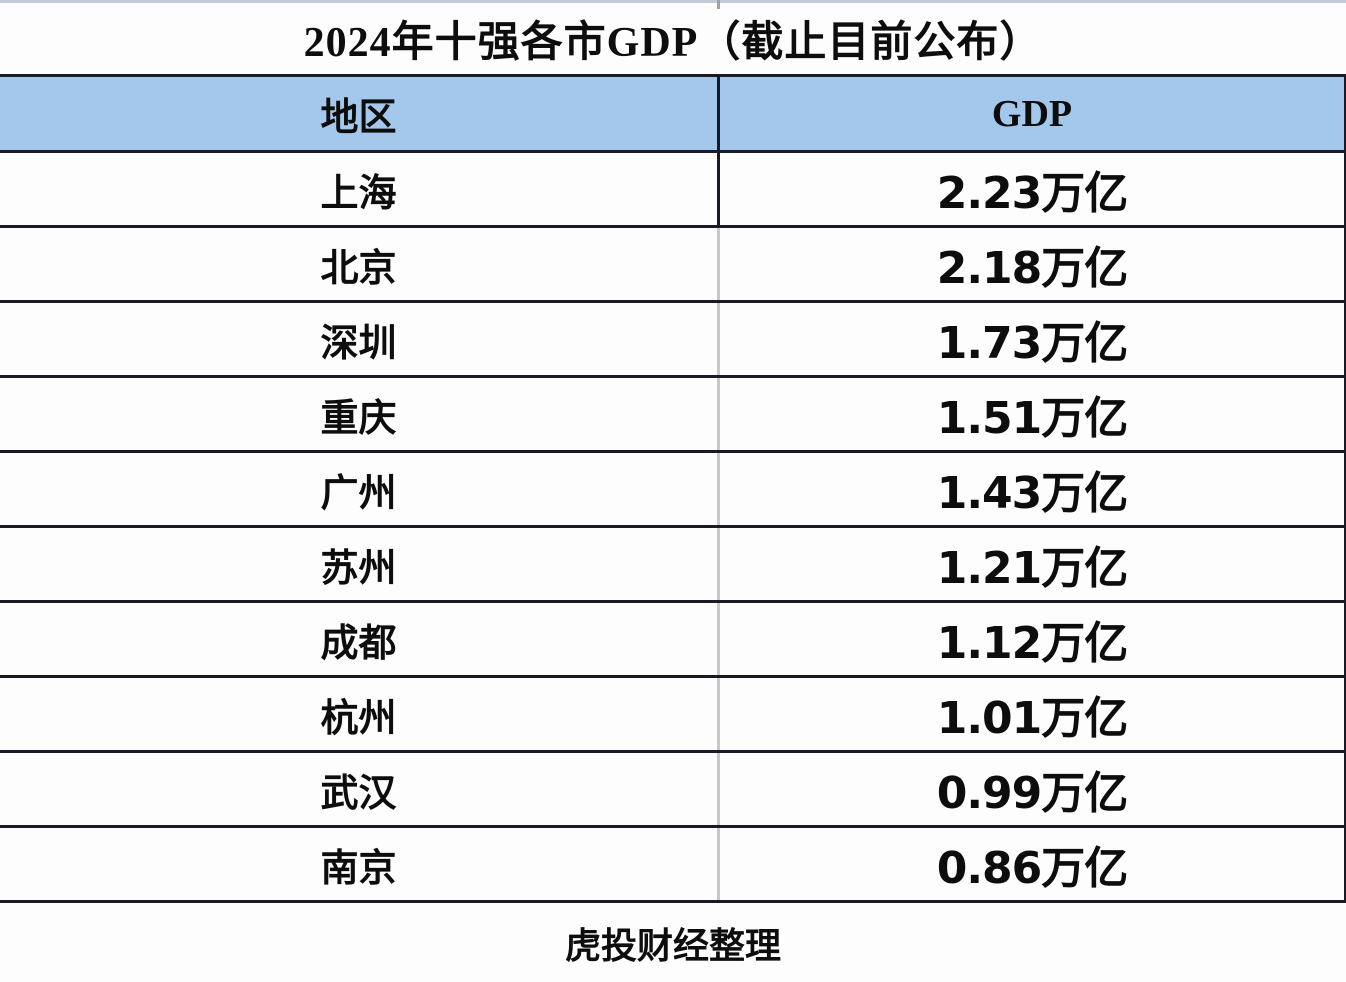  What do you see at coordinates (1032, 113) in the screenshot?
I see `header-cell-gdp: GDP` at bounding box center [1032, 113].